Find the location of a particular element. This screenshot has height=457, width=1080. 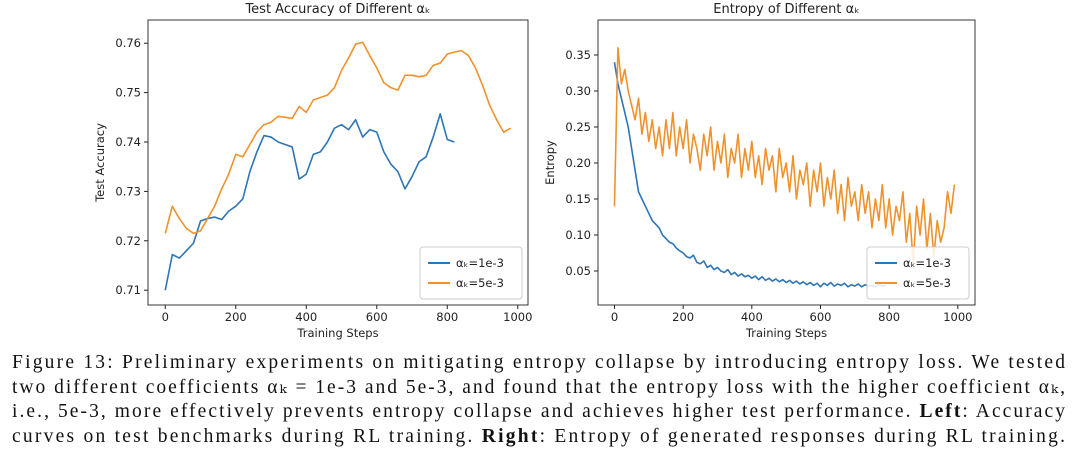

chart-title: Test Accuracy of Different αₖ is located at coordinates (337, 9).